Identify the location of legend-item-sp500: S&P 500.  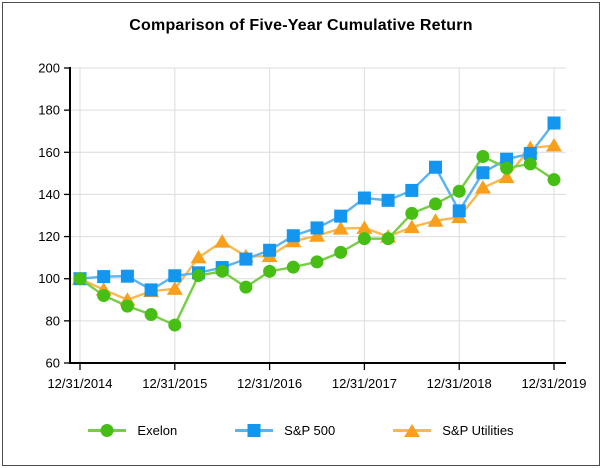
(285, 430).